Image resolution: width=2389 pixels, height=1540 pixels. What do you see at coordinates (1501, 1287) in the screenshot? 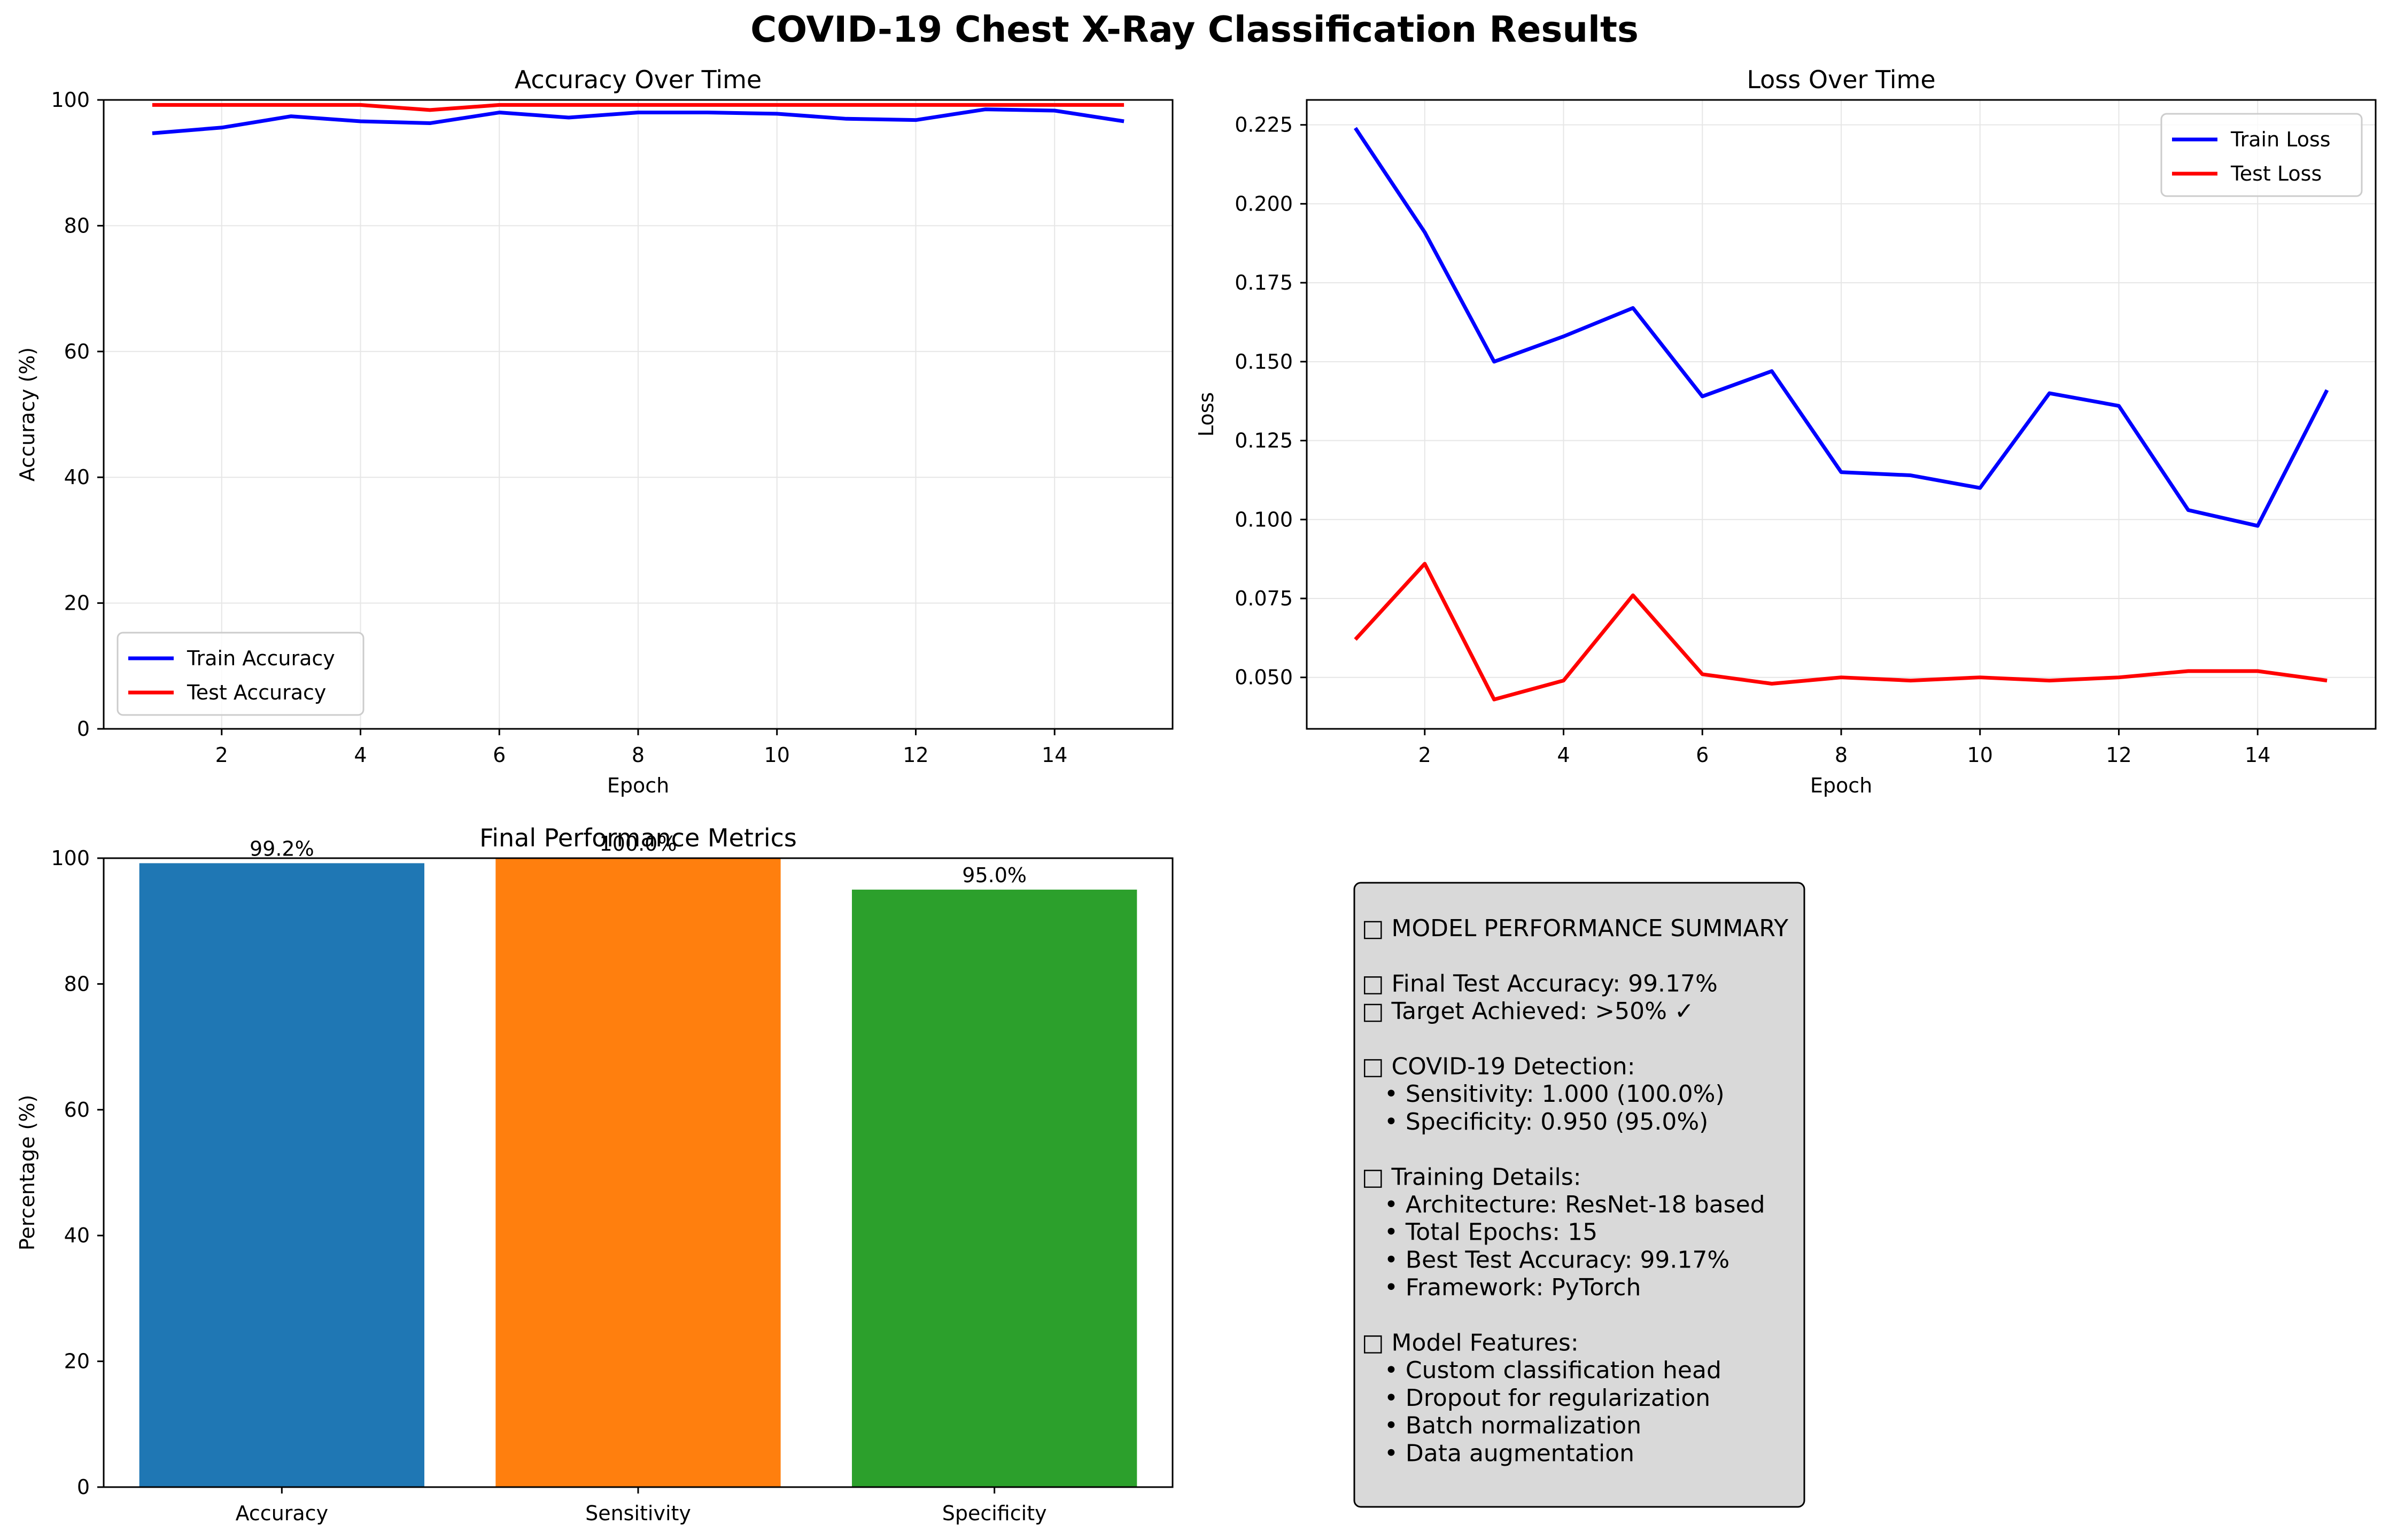
I see `summary-line: • Framework: PyTorch` at bounding box center [1501, 1287].